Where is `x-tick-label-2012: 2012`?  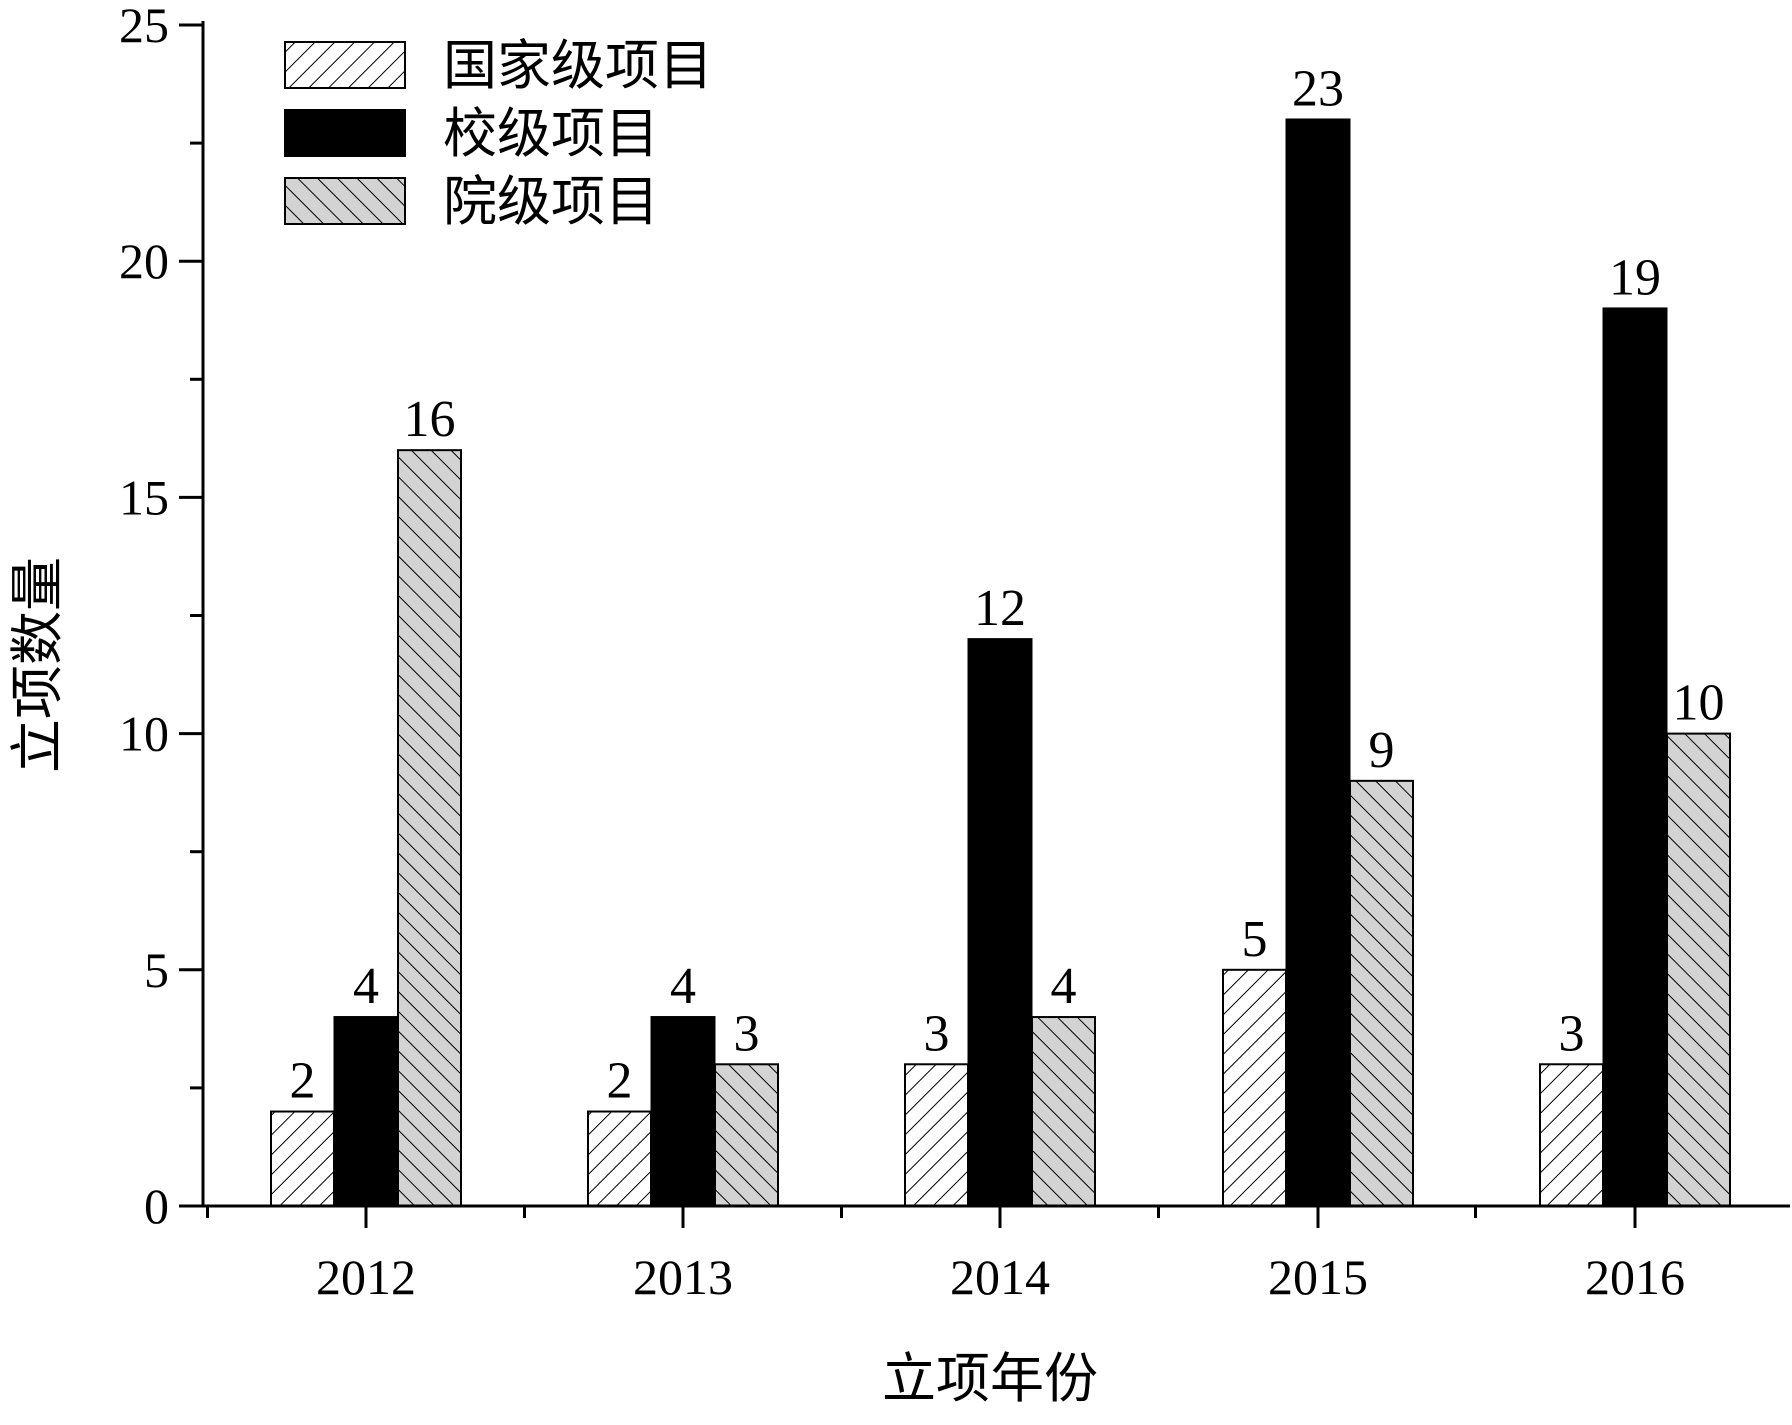
x-tick-label-2012: 2012 is located at coordinates (366, 1277).